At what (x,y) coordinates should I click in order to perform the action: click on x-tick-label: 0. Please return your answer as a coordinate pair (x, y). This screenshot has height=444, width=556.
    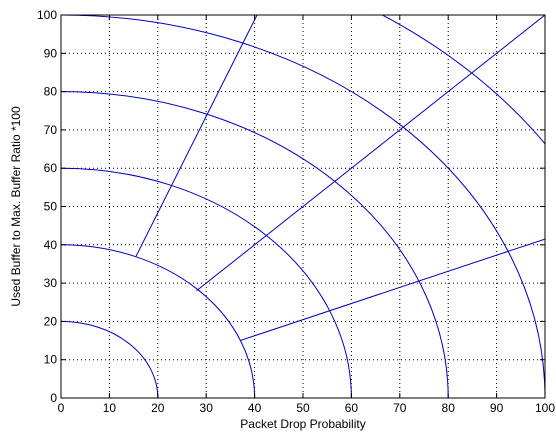
    Looking at the image, I should click on (61, 408).